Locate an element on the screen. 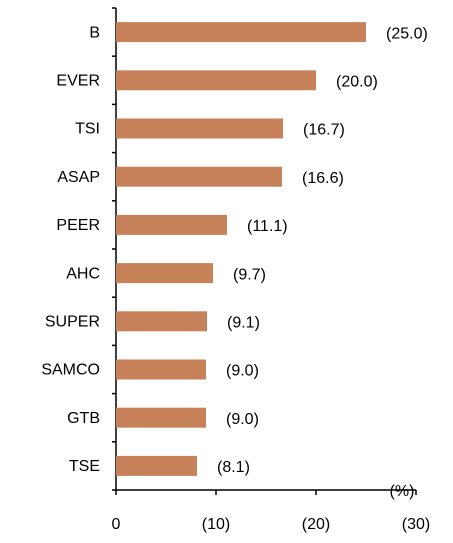 This screenshot has height=543, width=453. y-tick-label: B is located at coordinates (94, 32).